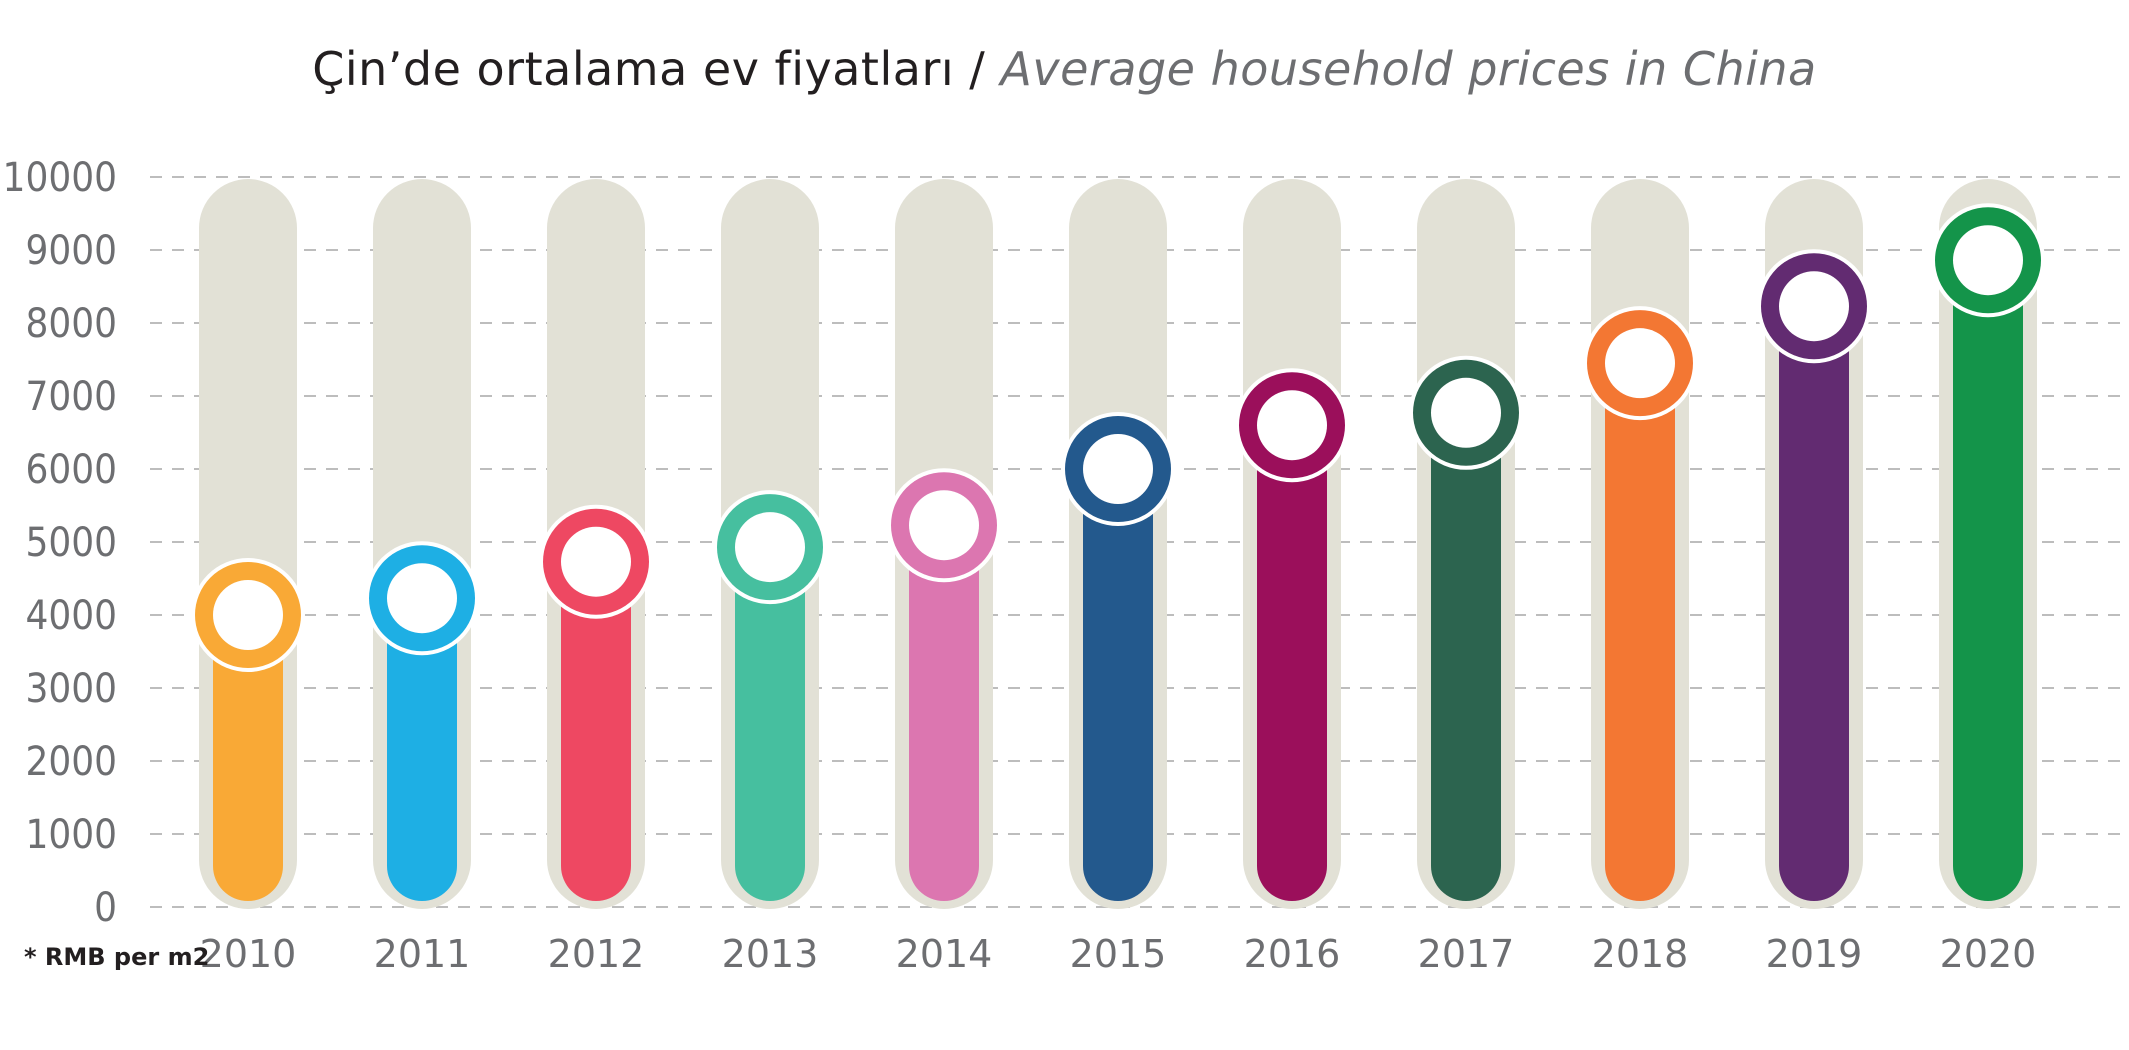 The image size is (2129, 1050). I want to click on y-tick-label: 6000, so click(71, 470).